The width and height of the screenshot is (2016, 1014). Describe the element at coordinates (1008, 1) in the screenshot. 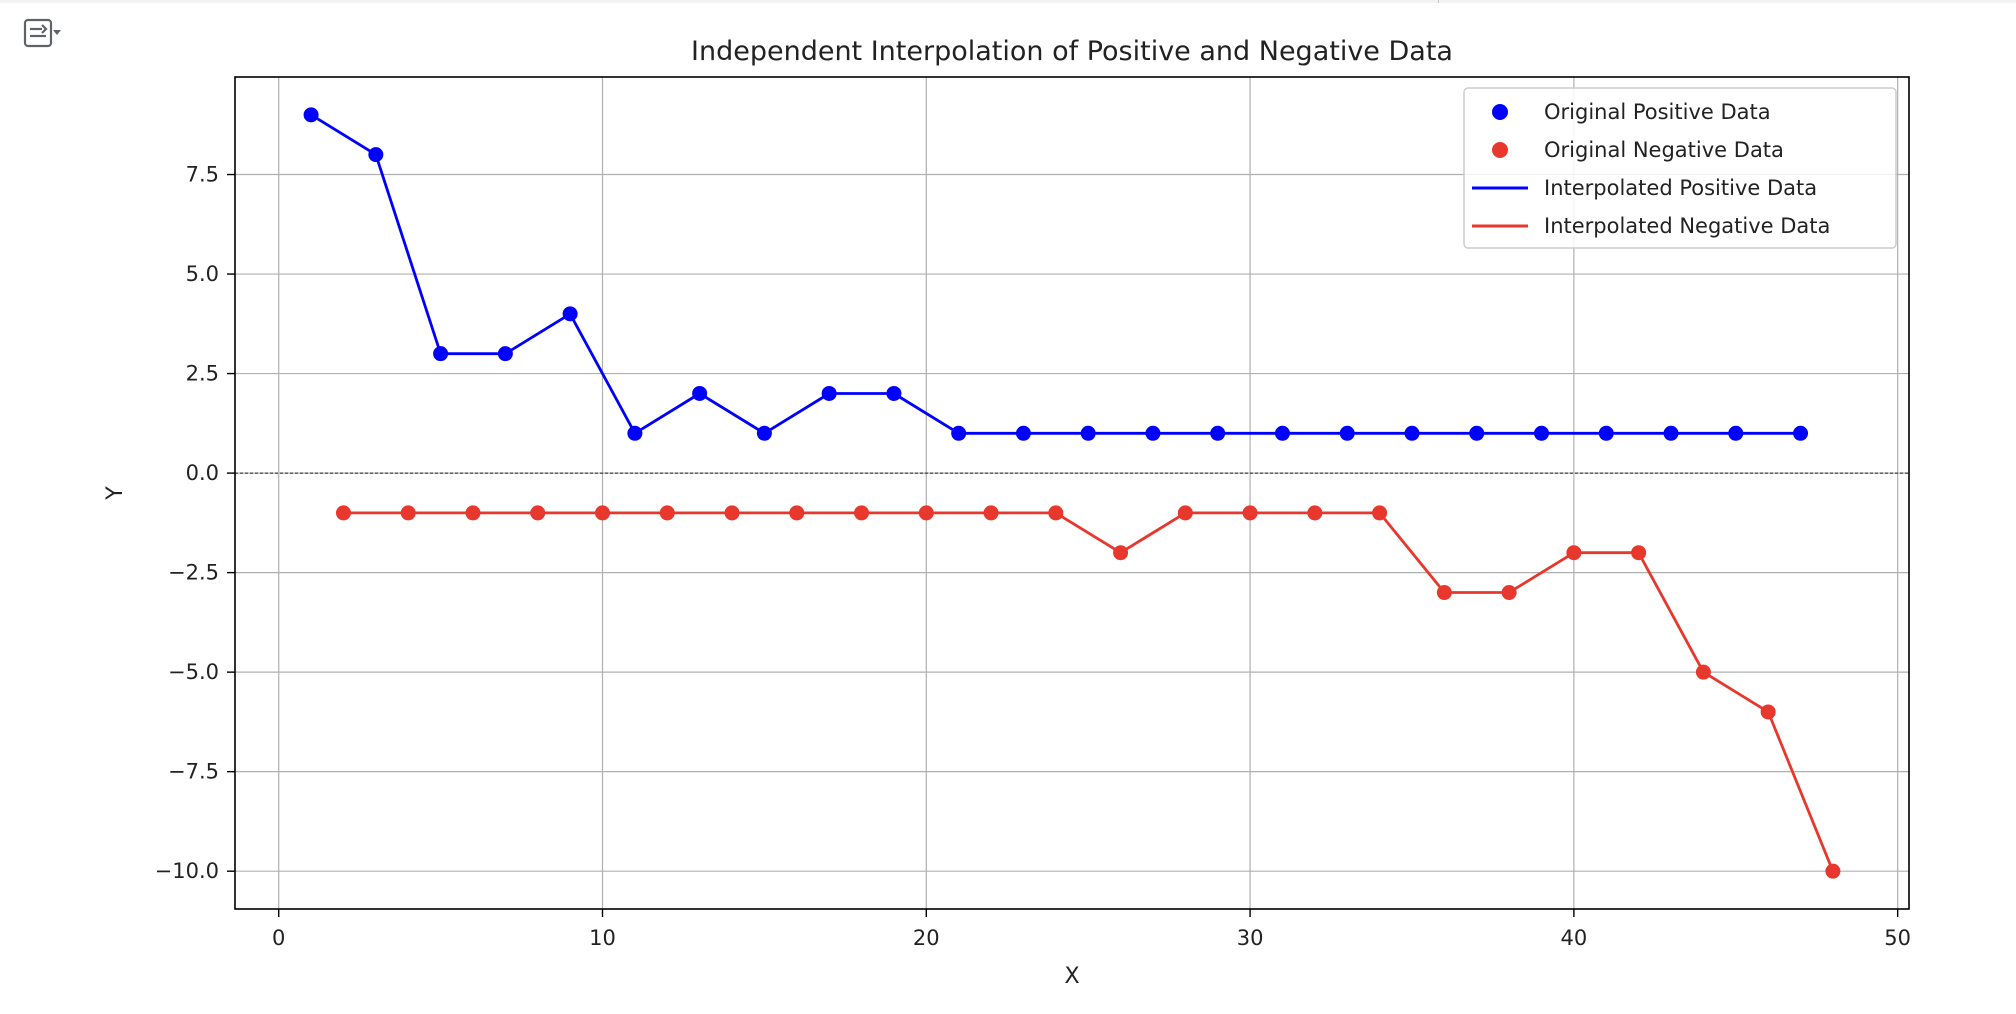

I see `notebook-top-bar` at that location.